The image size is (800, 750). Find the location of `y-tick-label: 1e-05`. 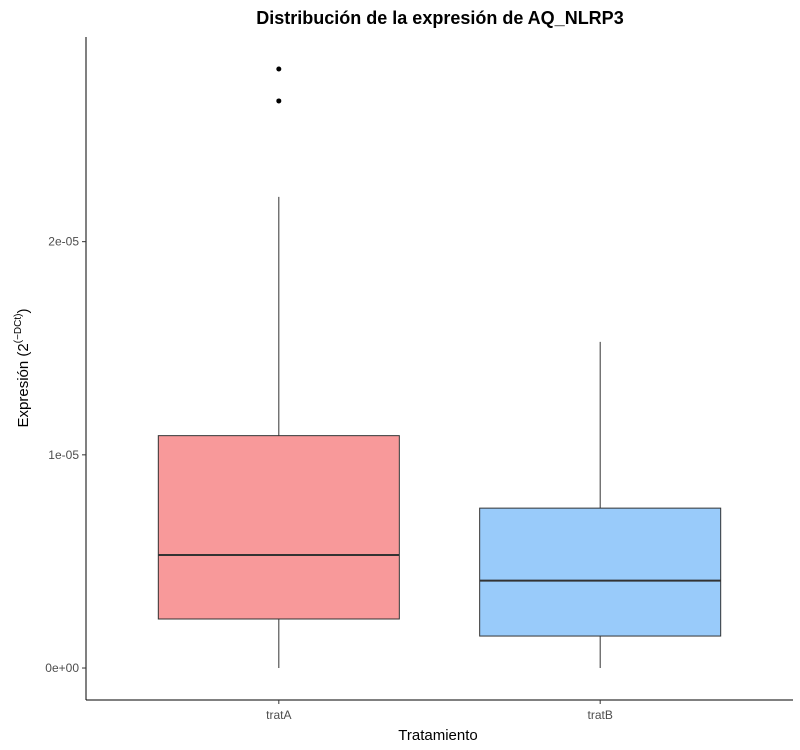

y-tick-label: 1e-05 is located at coordinates (63, 455).